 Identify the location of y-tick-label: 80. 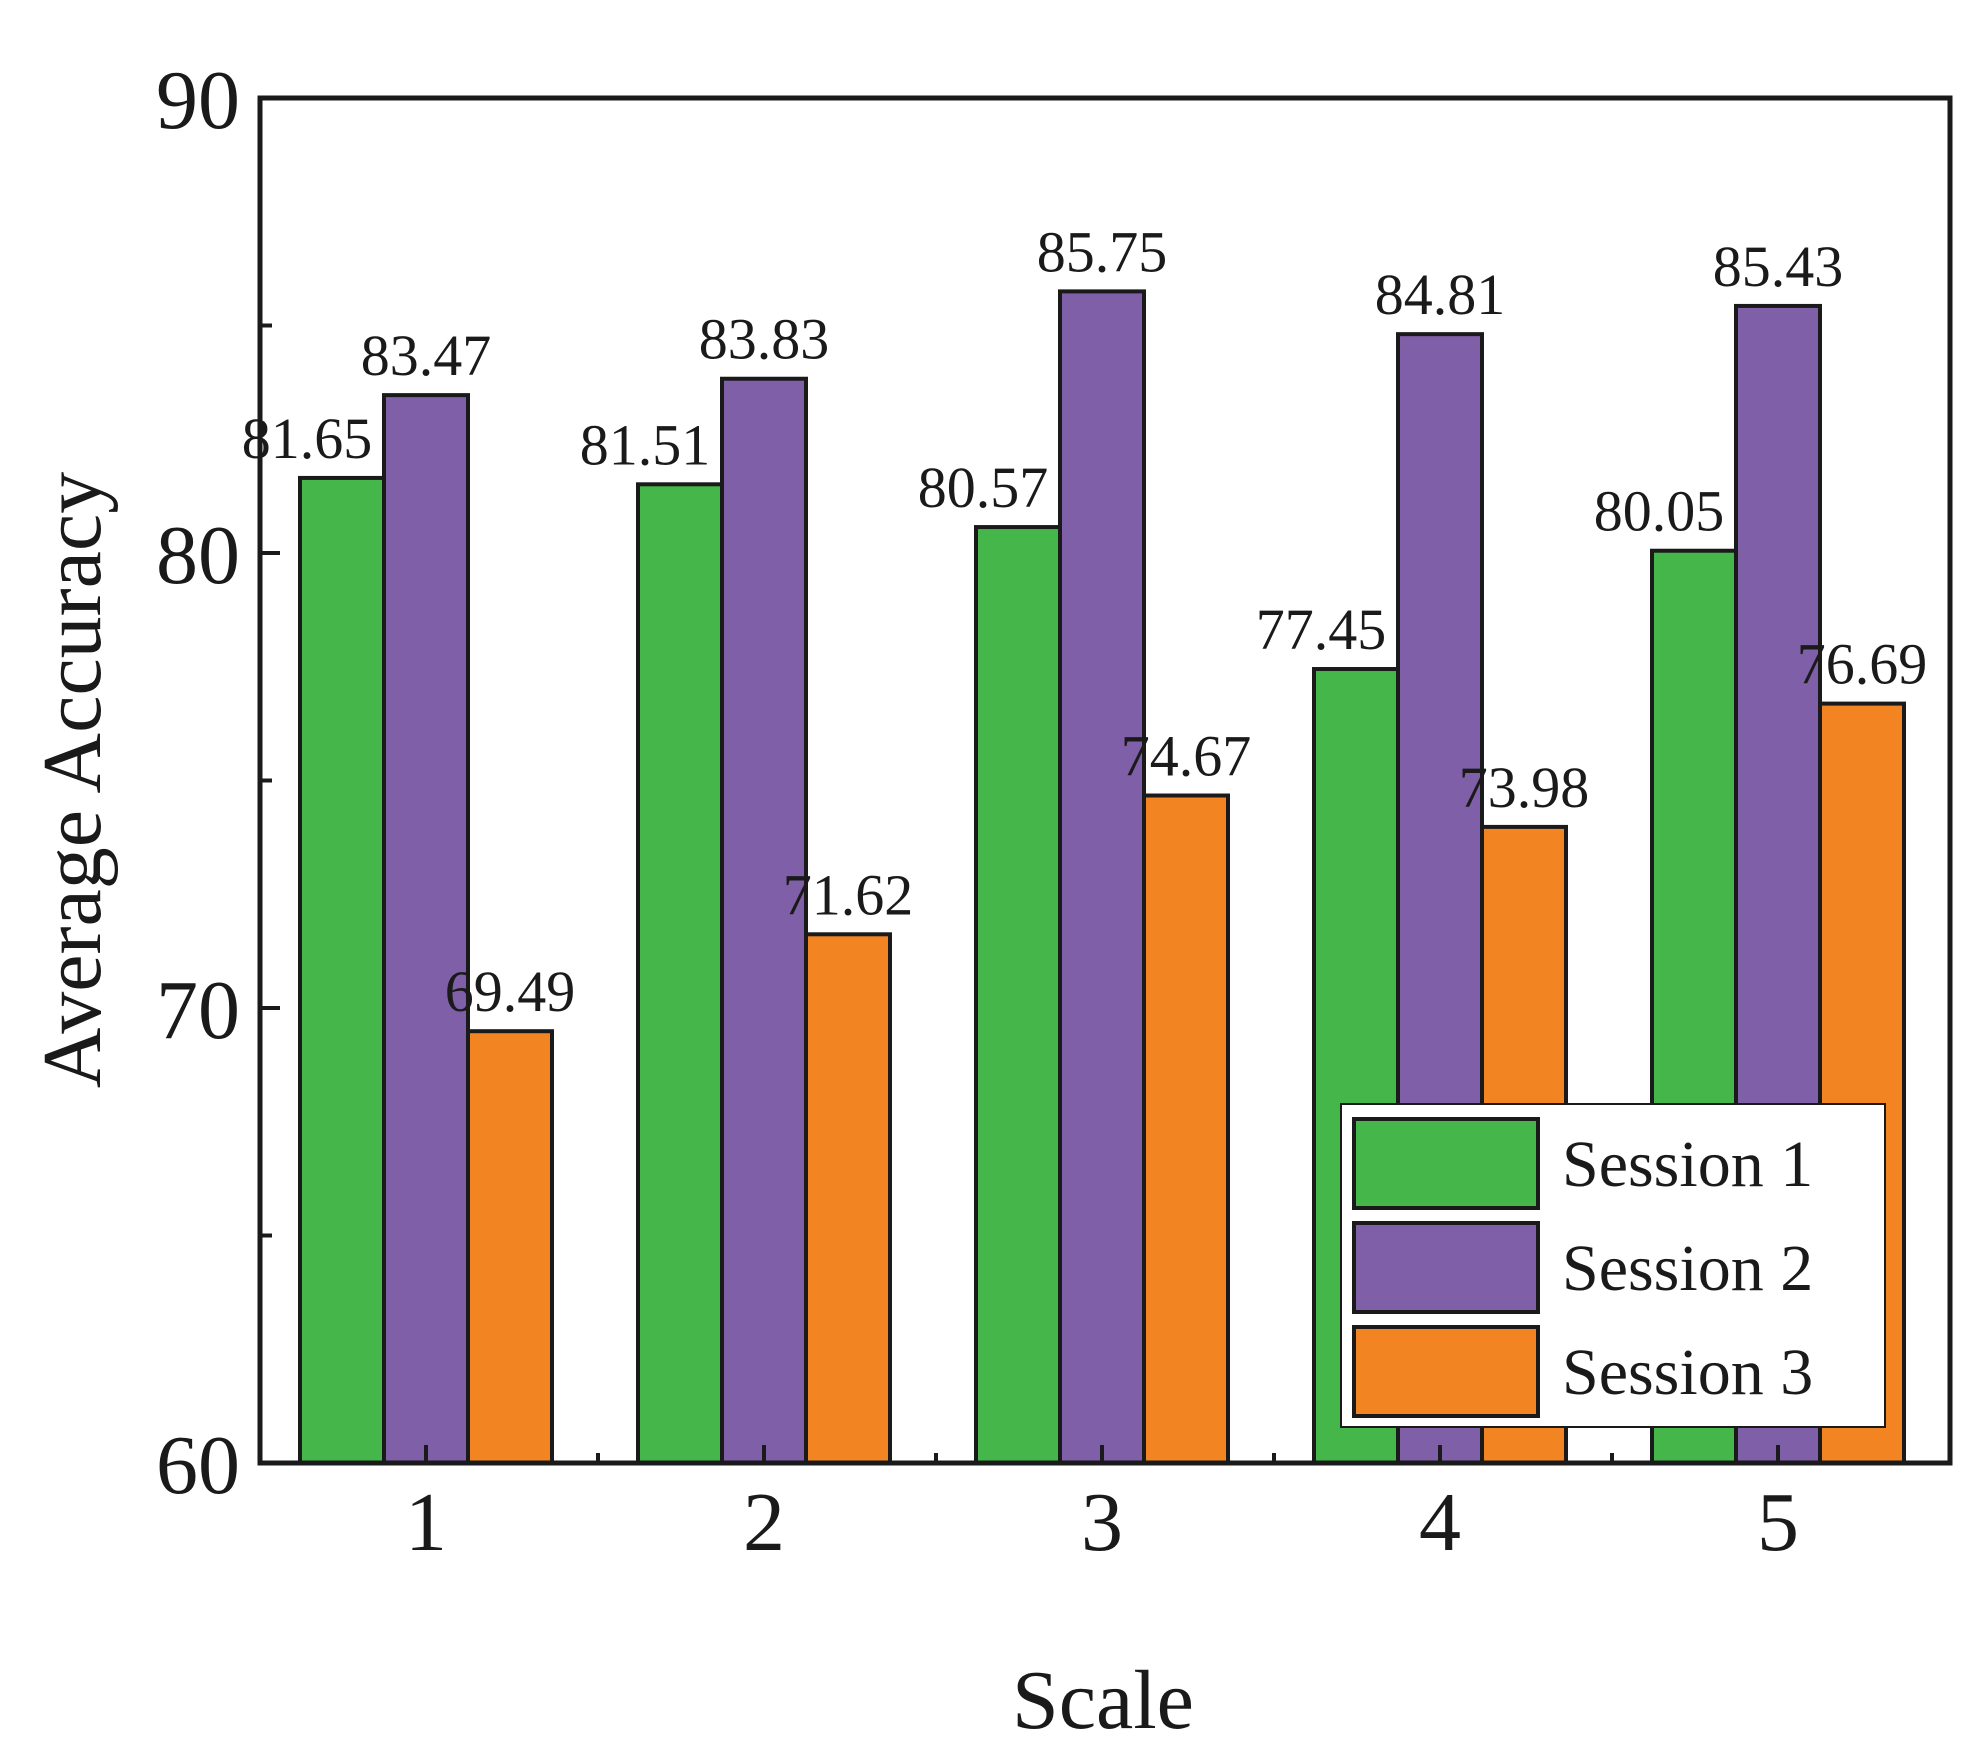
(198, 555).